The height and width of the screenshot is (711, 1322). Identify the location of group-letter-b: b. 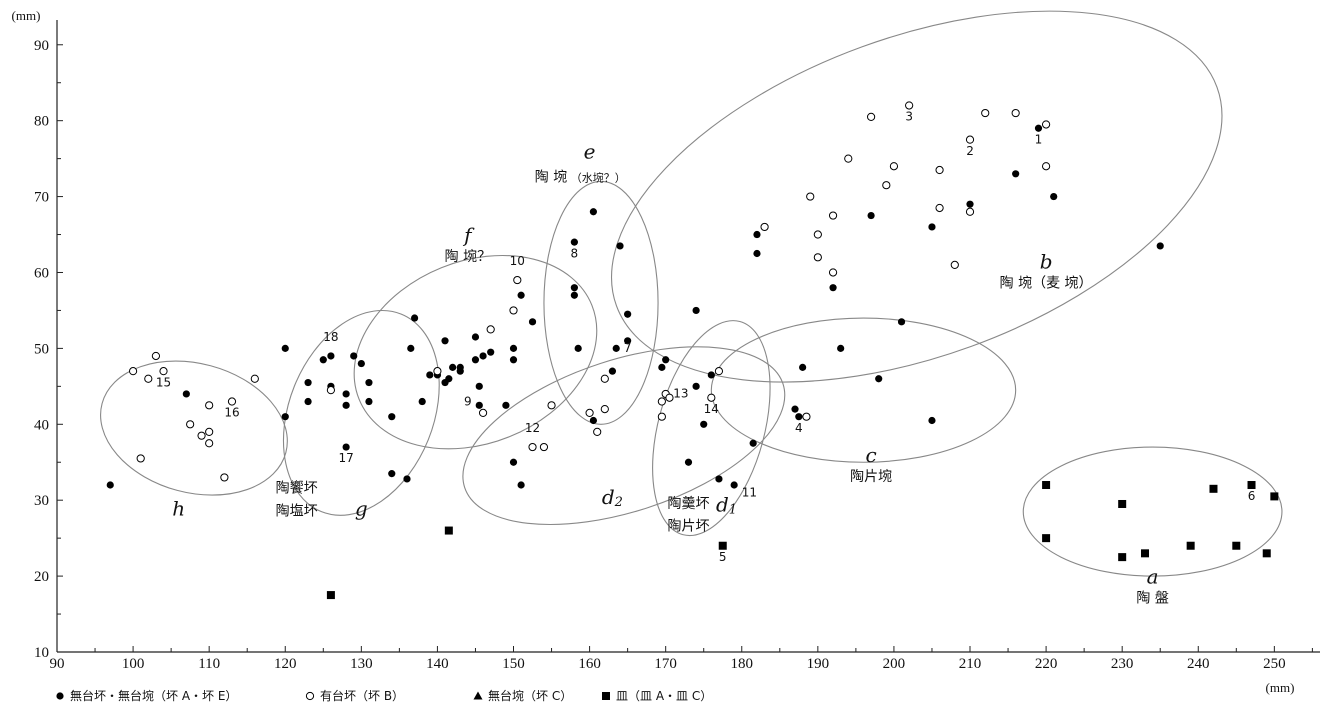
(1046, 262).